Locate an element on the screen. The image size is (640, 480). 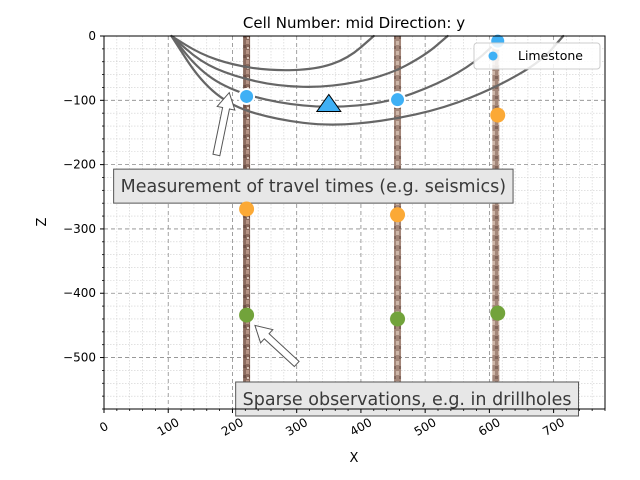
chart-title: Cell Number: mid Direction: y is located at coordinates (354, 23).